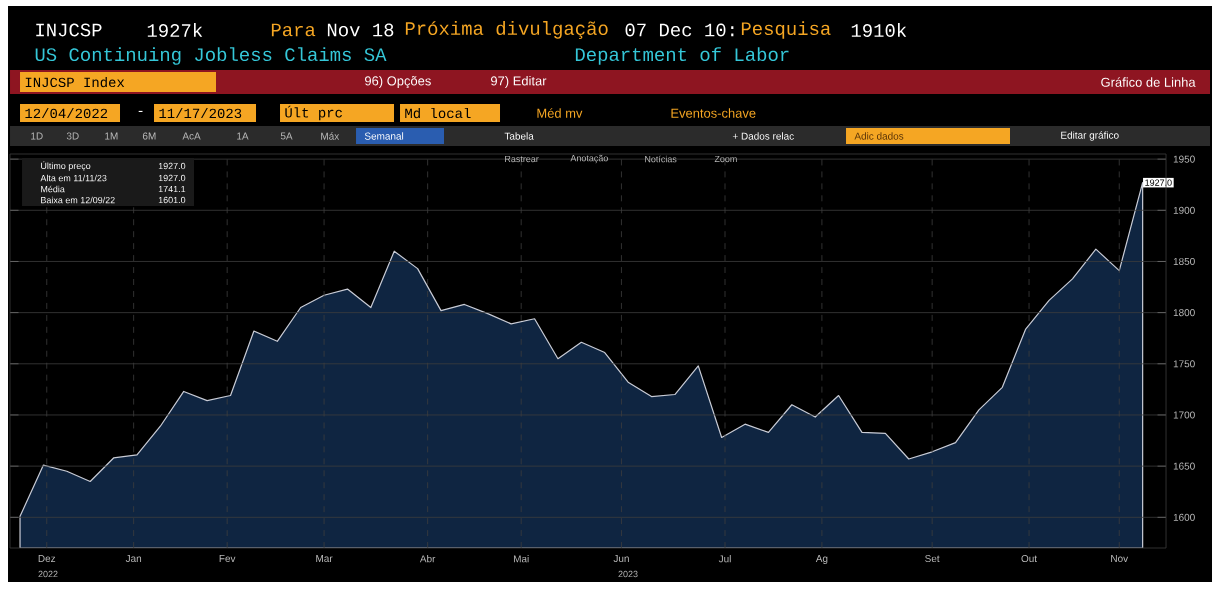 This screenshot has height=592, width=1224. I want to click on text: Pesquisa, so click(786, 30).